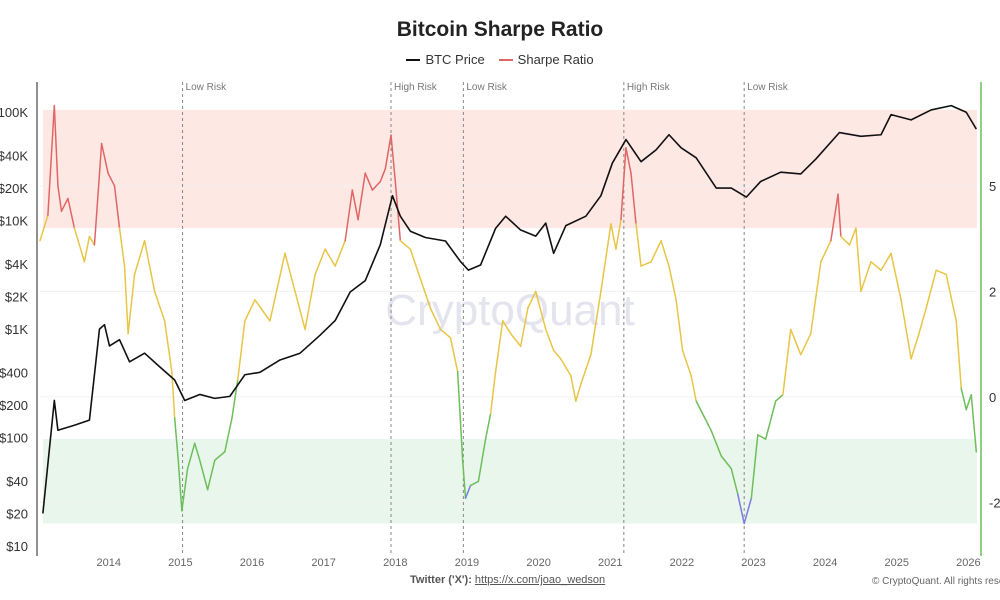  What do you see at coordinates (455, 59) in the screenshot?
I see `legend-label: BTC Price` at bounding box center [455, 59].